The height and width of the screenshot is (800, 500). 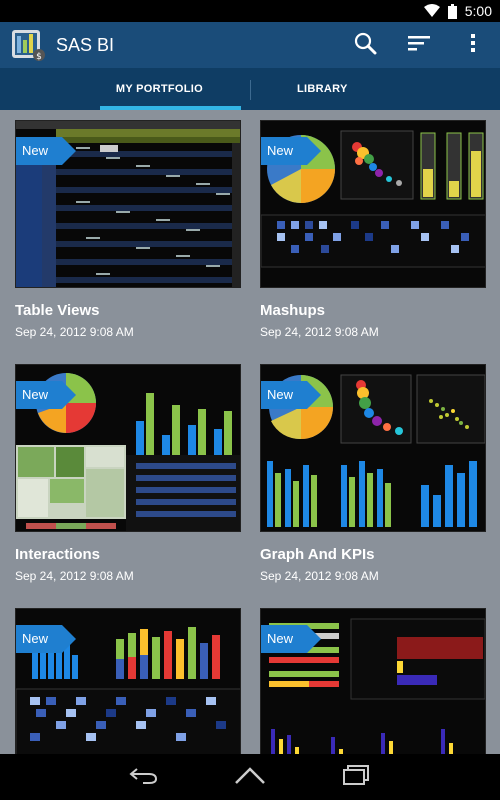 I want to click on status-bar: 5:00, so click(x=250, y=11).